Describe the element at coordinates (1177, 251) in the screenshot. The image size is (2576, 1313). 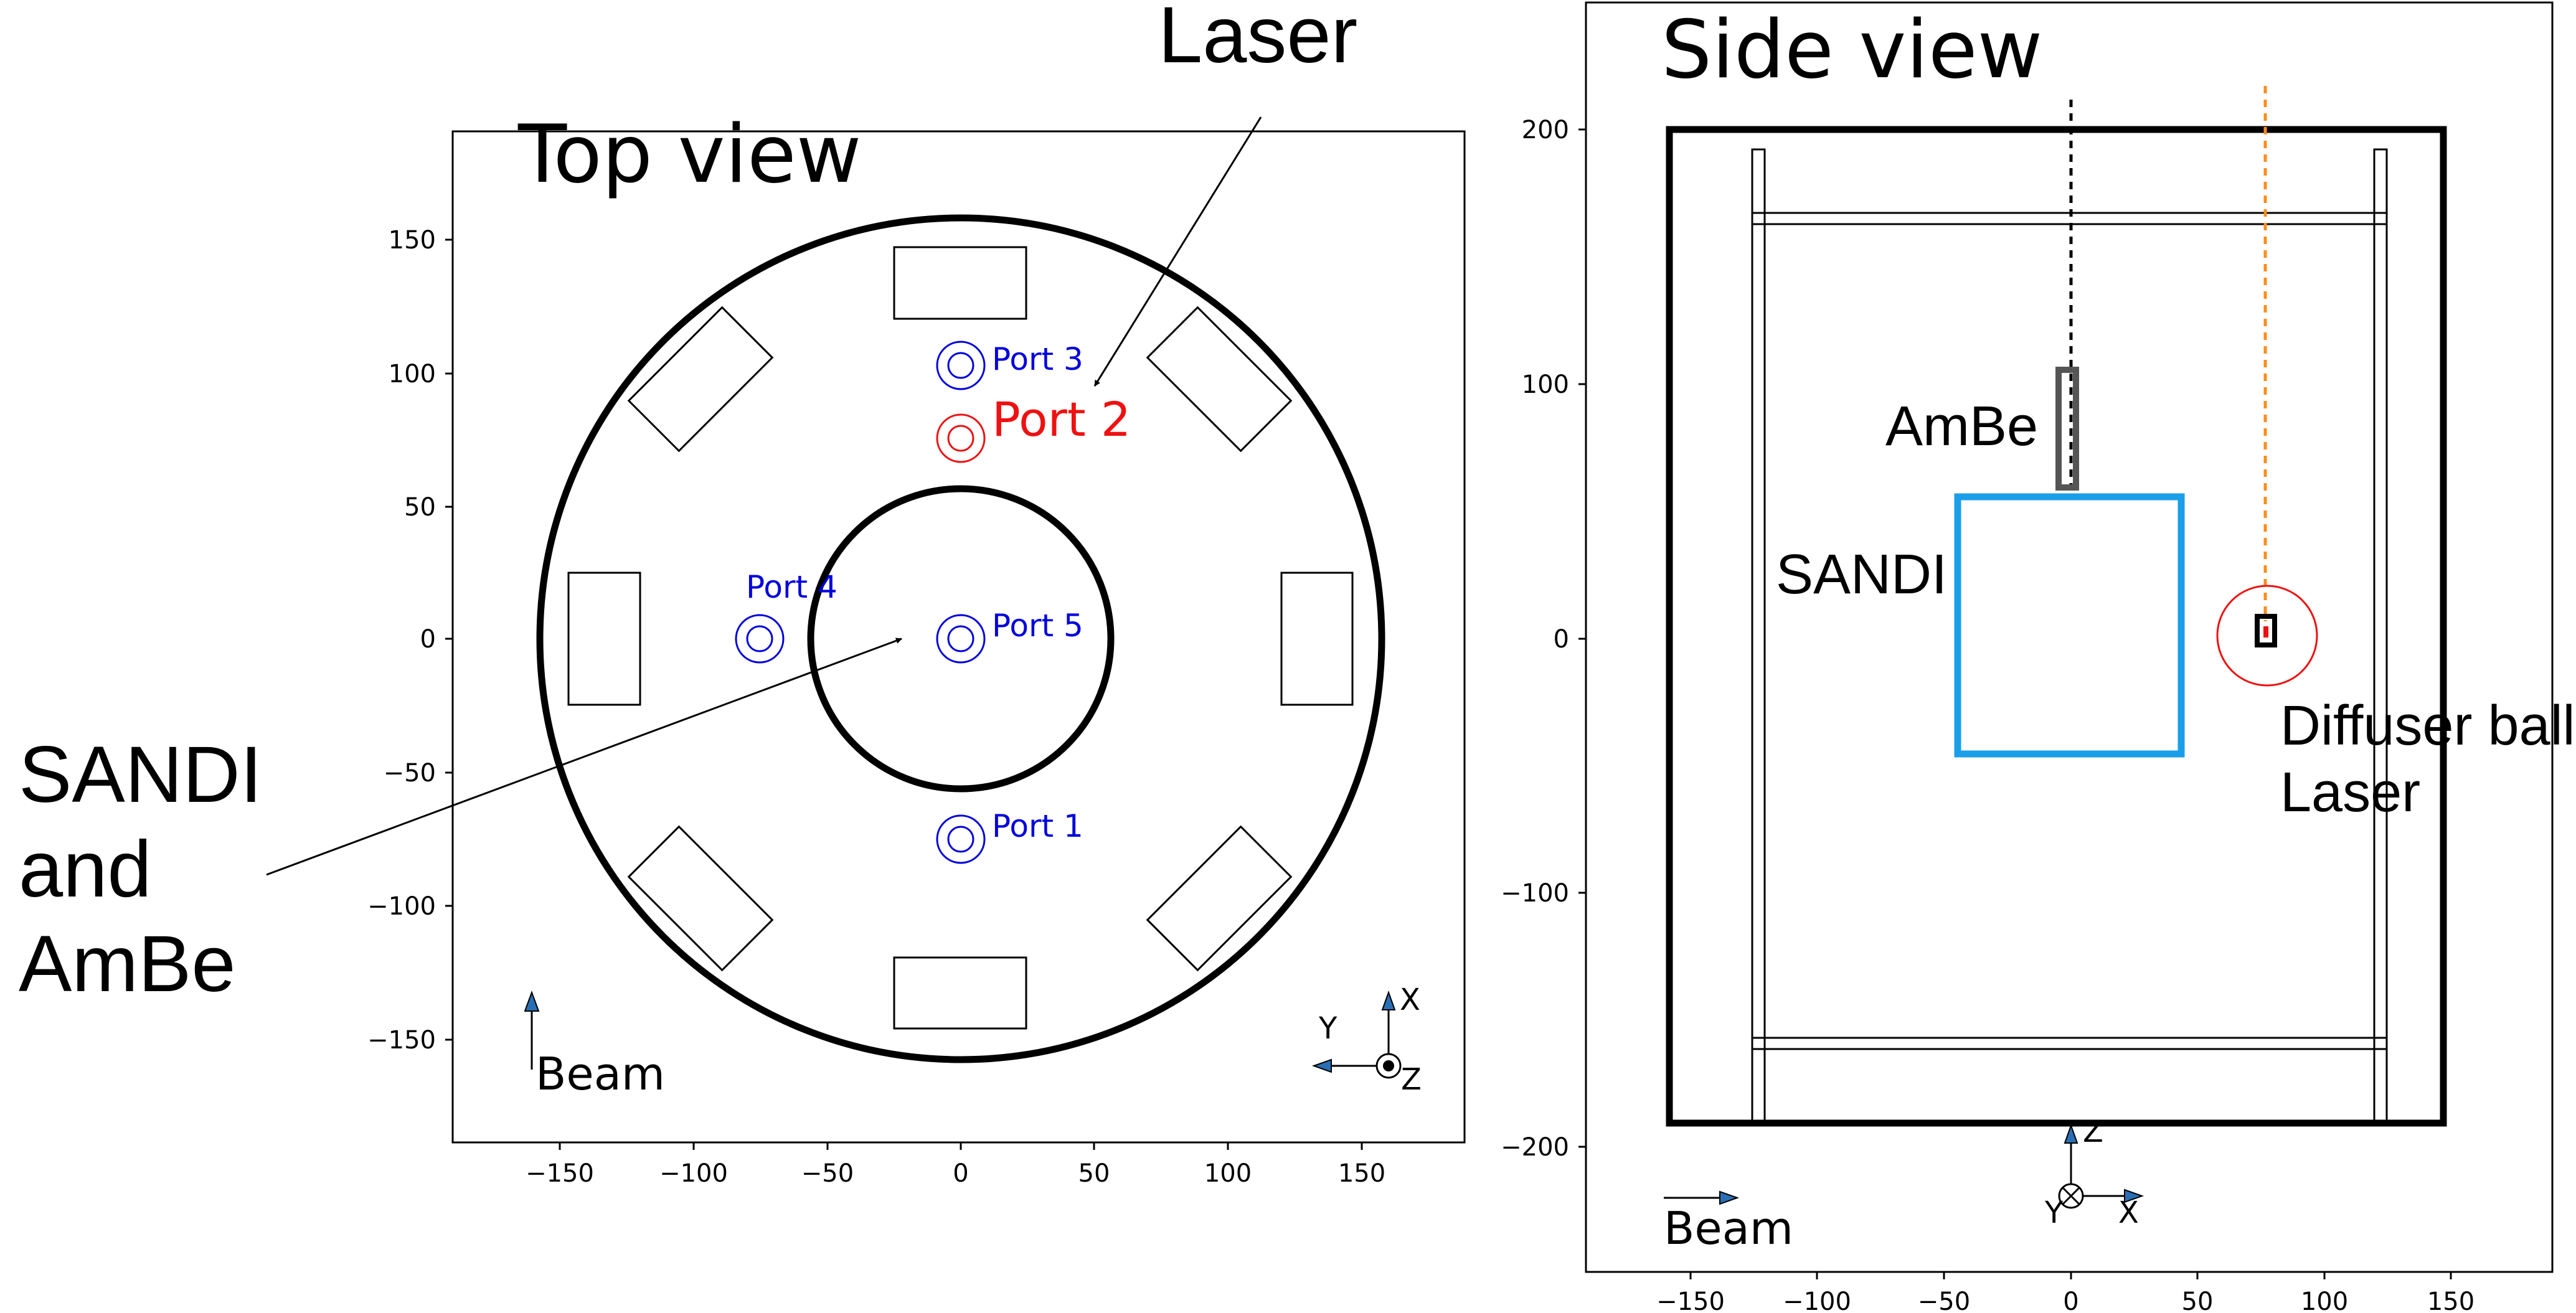
I see `laser-callout-arrow` at that location.